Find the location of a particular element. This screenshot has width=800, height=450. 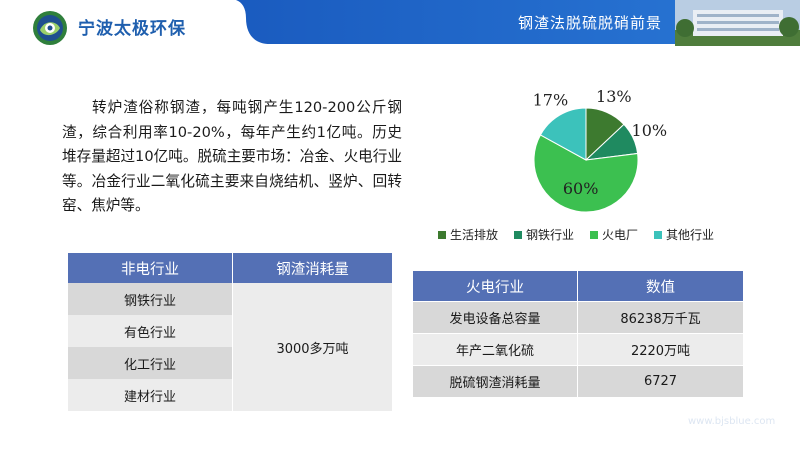

industry-cell: 有色行业 is located at coordinates (150, 331).